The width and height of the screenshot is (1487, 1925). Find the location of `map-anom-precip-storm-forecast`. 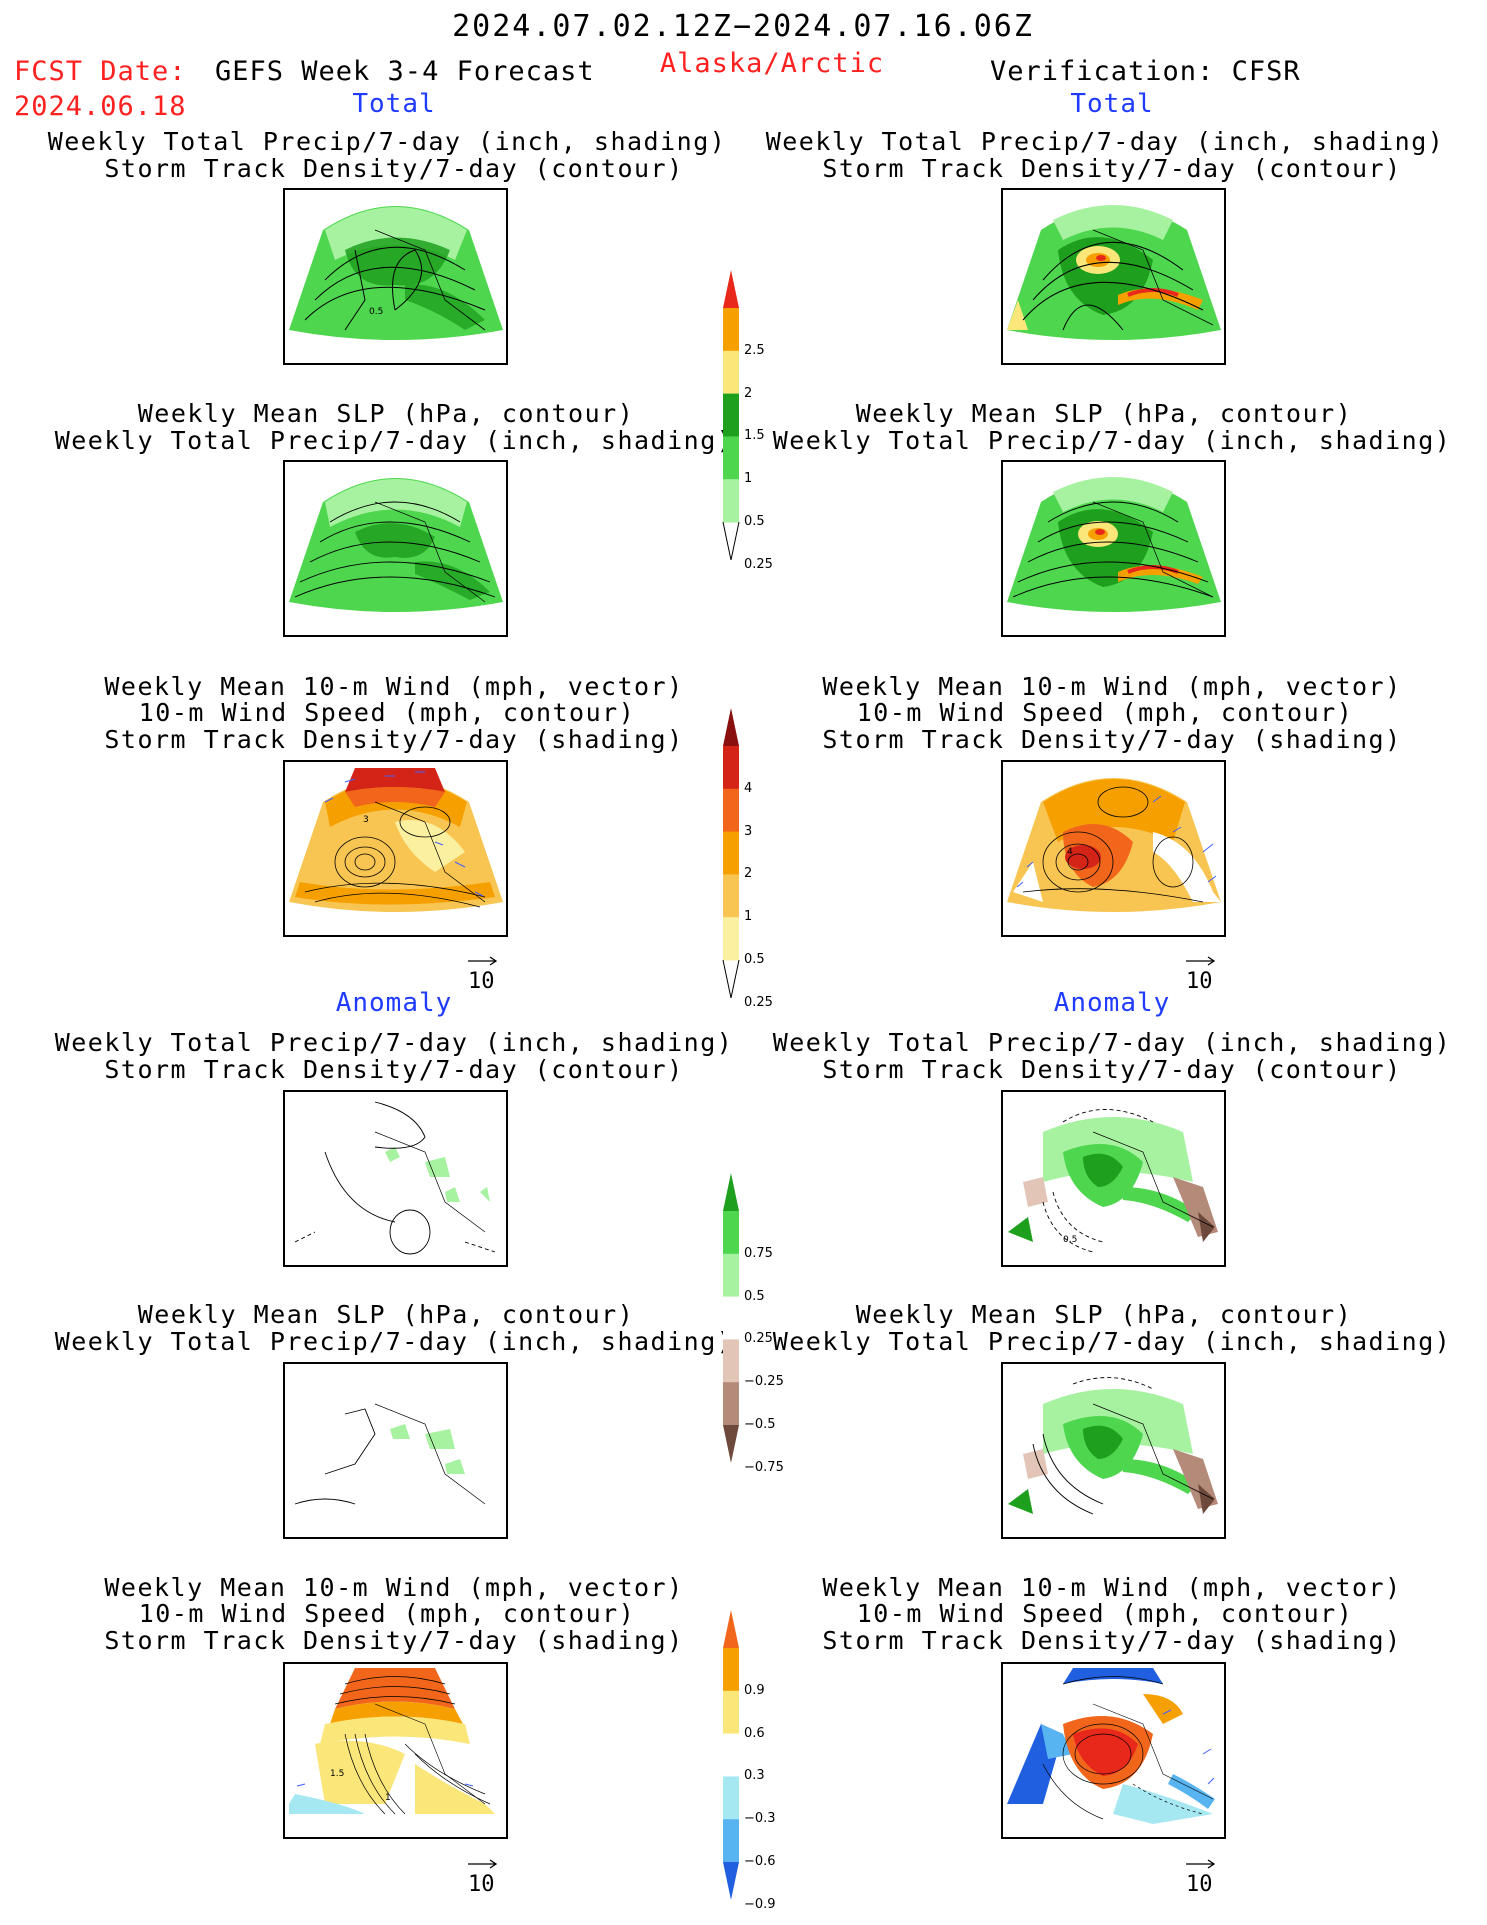

map-anom-precip-storm-forecast is located at coordinates (395, 1178).